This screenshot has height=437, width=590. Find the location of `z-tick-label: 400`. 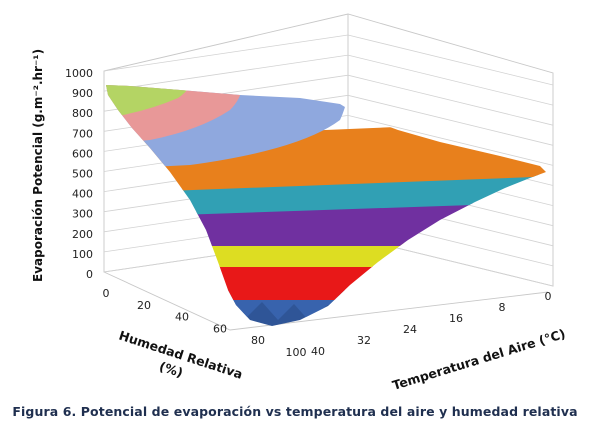

z-tick-label: 400 is located at coordinates (82, 194).